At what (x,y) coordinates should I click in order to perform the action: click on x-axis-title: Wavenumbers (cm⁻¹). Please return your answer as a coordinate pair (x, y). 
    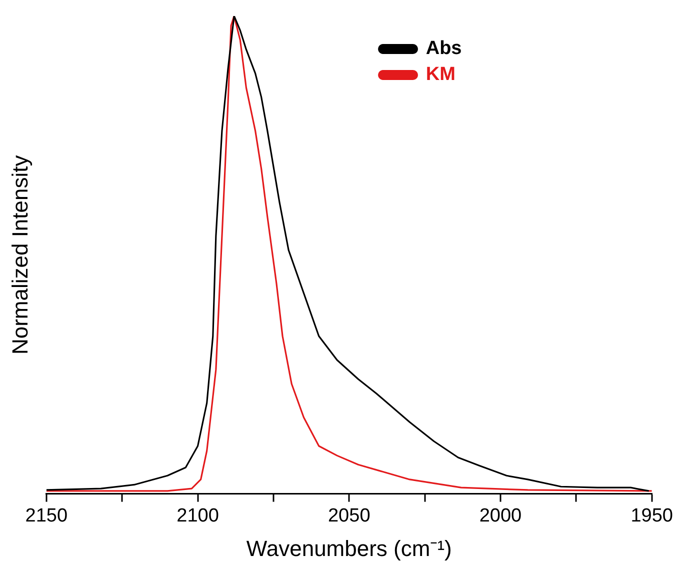
    Looking at the image, I should click on (349, 548).